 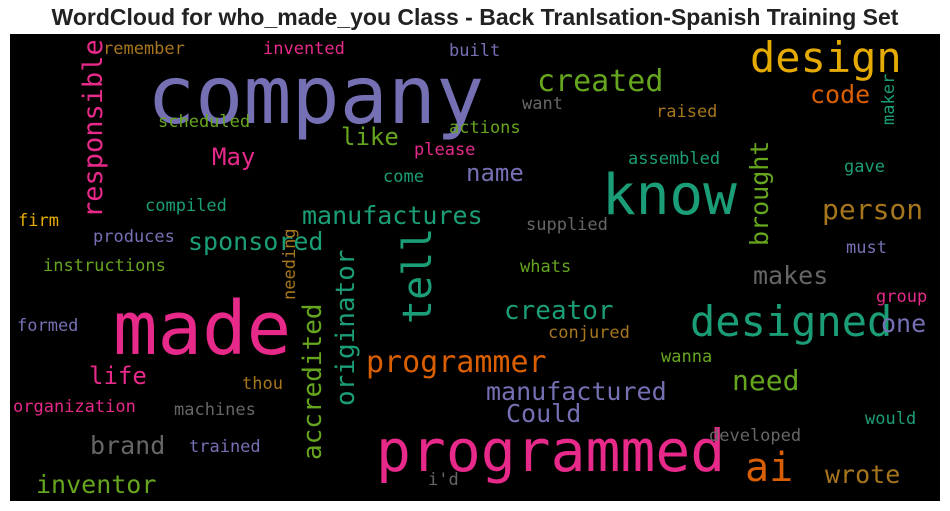 I want to click on word-group: group, so click(x=902, y=297).